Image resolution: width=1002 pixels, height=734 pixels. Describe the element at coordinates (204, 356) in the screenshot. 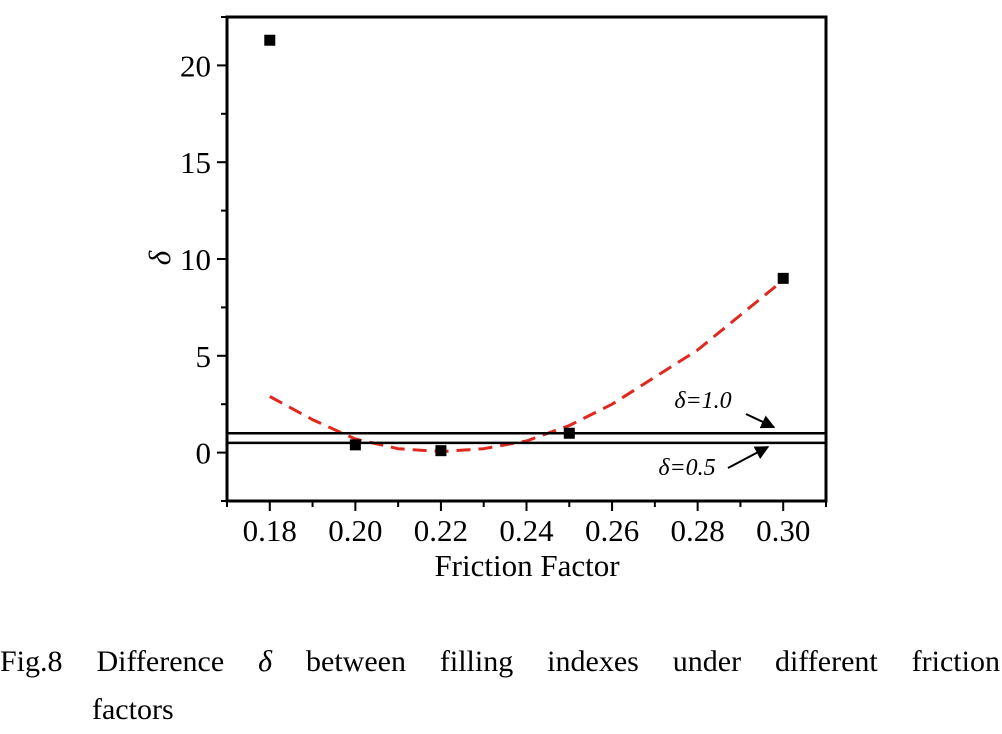

I see `y-tick-label: 5` at that location.